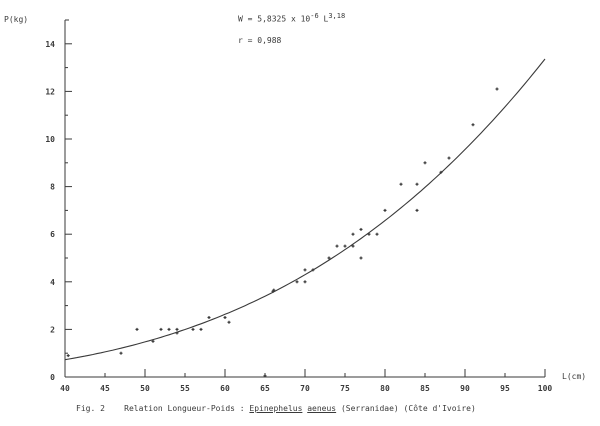 The height and width of the screenshot is (426, 600). I want to click on caption-species: aeneus, so click(322, 408).